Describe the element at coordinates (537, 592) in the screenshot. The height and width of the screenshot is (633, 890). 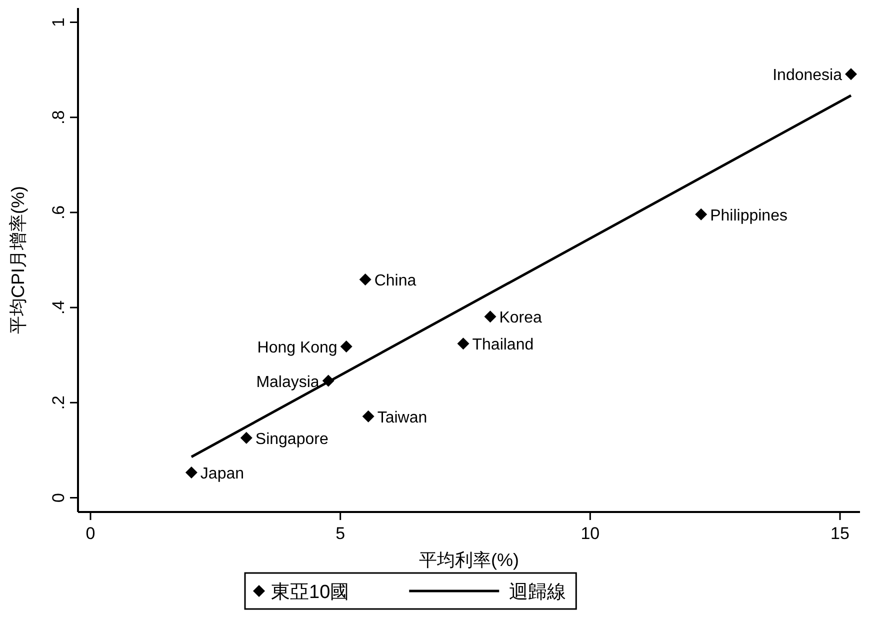
I see `legend-label: 迴歸線` at that location.